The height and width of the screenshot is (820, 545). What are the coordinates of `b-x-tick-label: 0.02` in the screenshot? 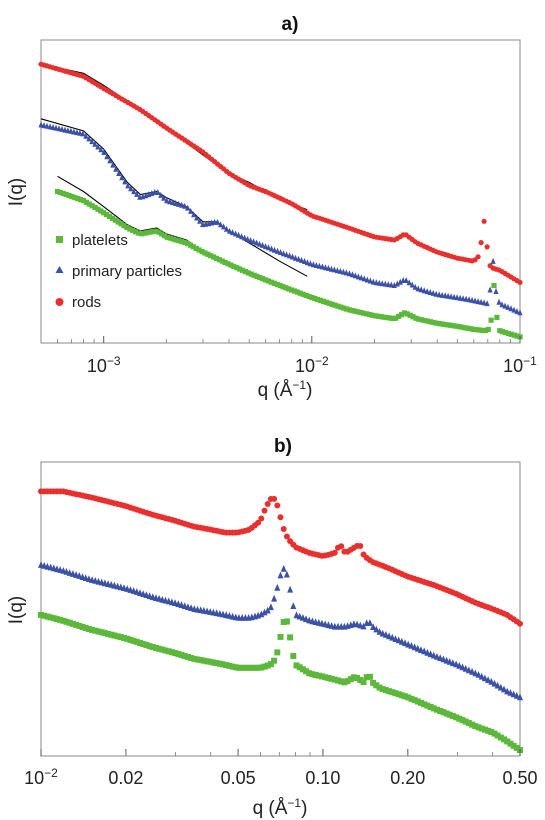 It's located at (125, 778).